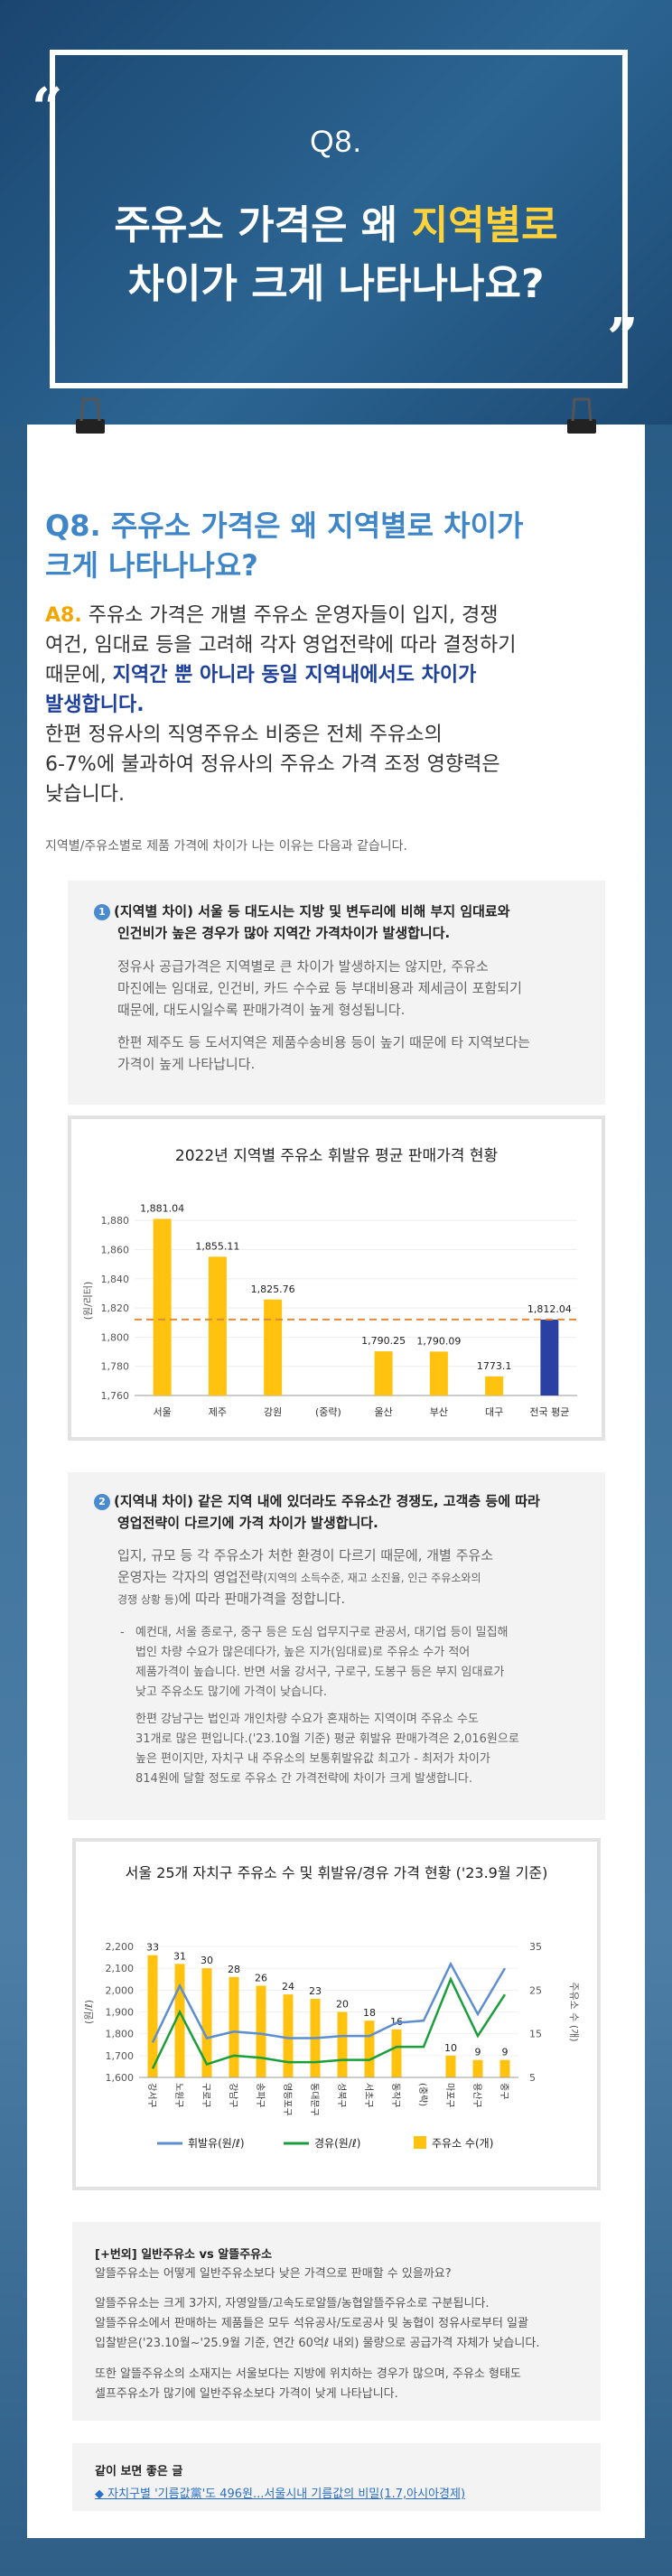  What do you see at coordinates (95, 705) in the screenshot?
I see `answer-highlight: 발생합니다.` at bounding box center [95, 705].